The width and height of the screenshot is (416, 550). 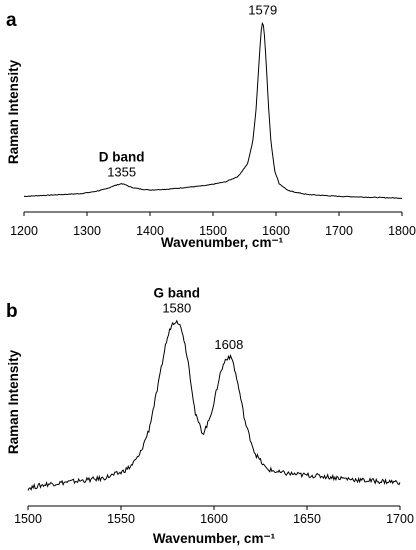 I want to click on panel-a-x-tick-label: 1800, so click(x=402, y=231).